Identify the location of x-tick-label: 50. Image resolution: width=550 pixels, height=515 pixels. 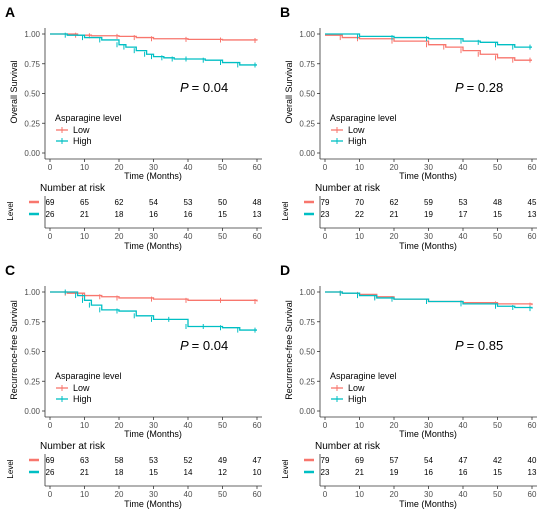
(222, 425).